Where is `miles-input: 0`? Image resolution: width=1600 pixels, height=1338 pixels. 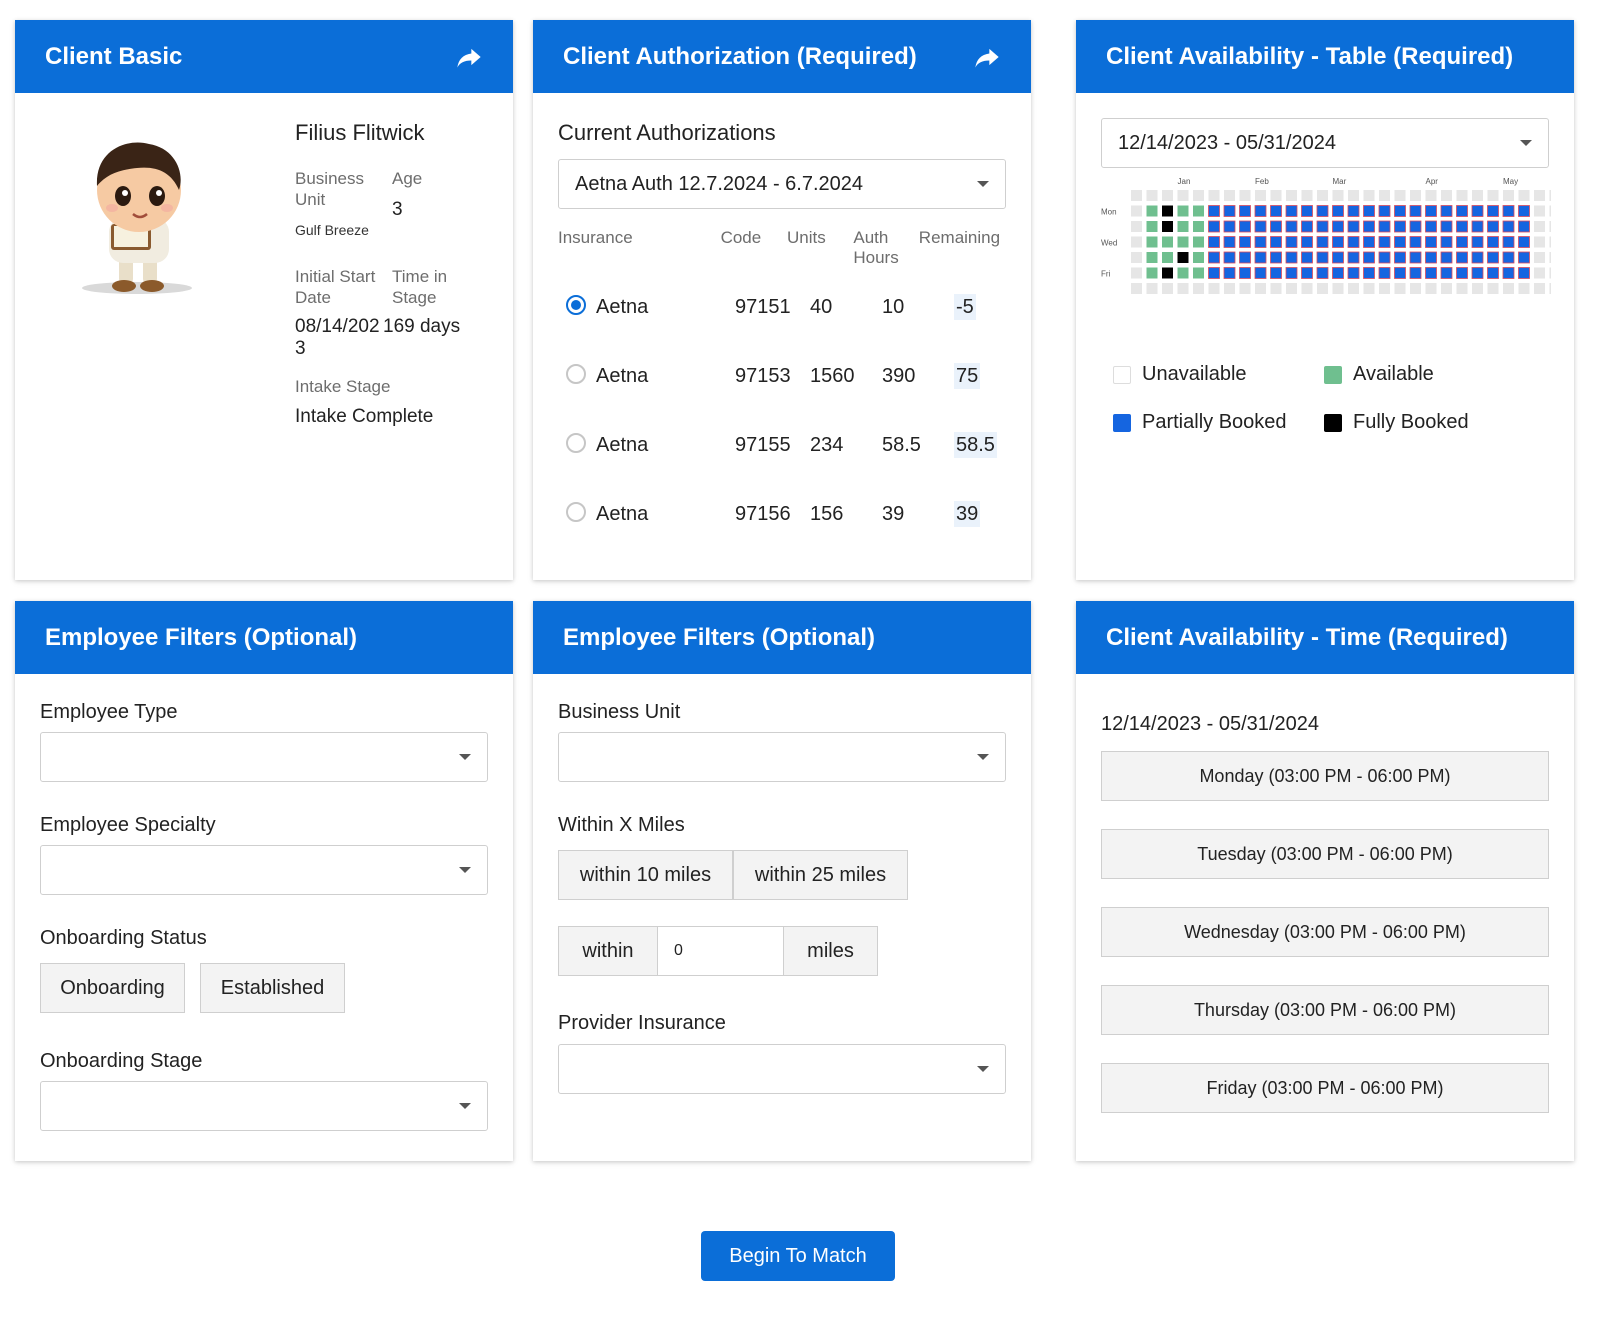
miles-input: 0 is located at coordinates (720, 951).